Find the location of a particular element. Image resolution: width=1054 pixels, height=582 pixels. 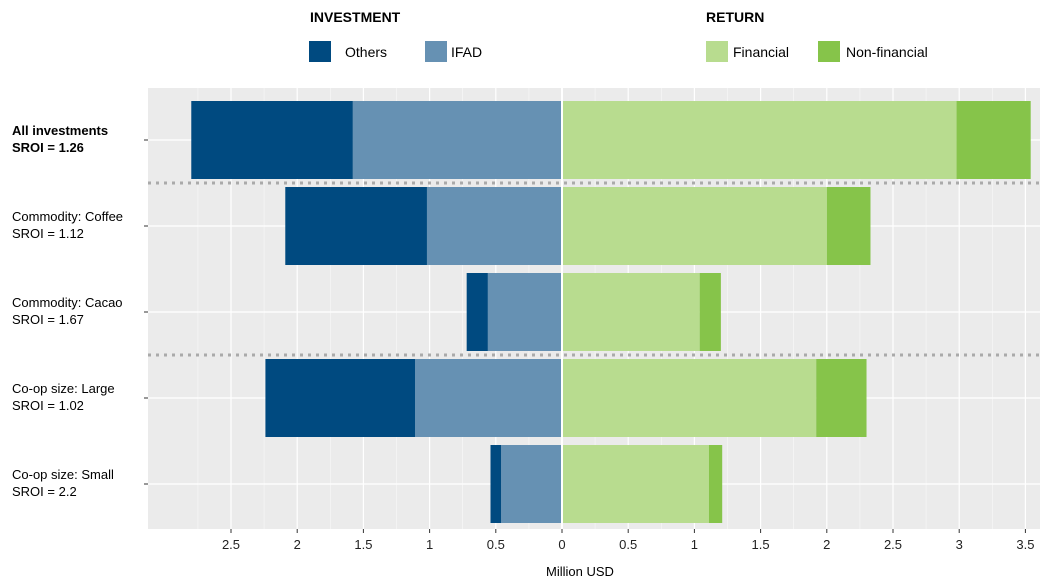

category-label-line2: SROI = 1.67 is located at coordinates (48, 319).